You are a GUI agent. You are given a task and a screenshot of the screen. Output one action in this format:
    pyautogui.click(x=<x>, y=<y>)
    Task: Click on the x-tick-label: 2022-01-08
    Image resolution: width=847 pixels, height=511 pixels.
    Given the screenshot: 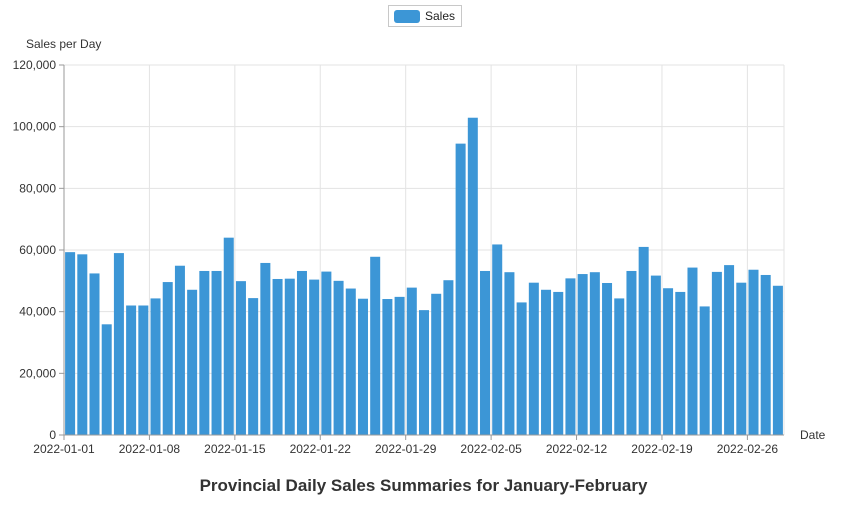 What is the action you would take?
    pyautogui.click(x=150, y=449)
    